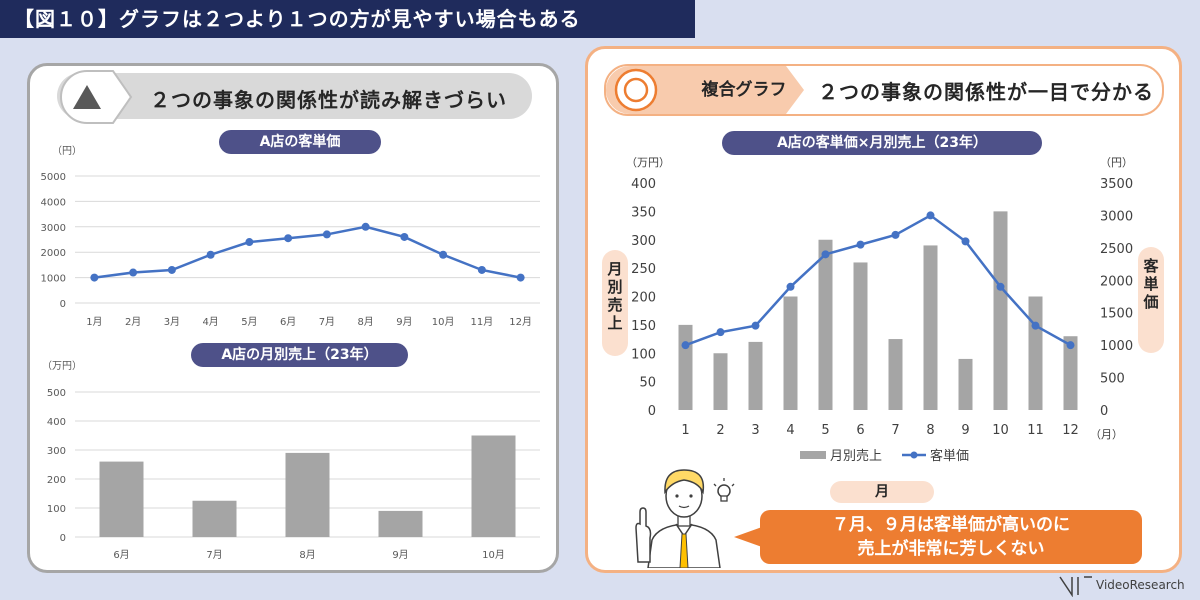  Describe the element at coordinates (1116, 162) in the screenshot. I see `right-axis-unit: （円）` at that location.